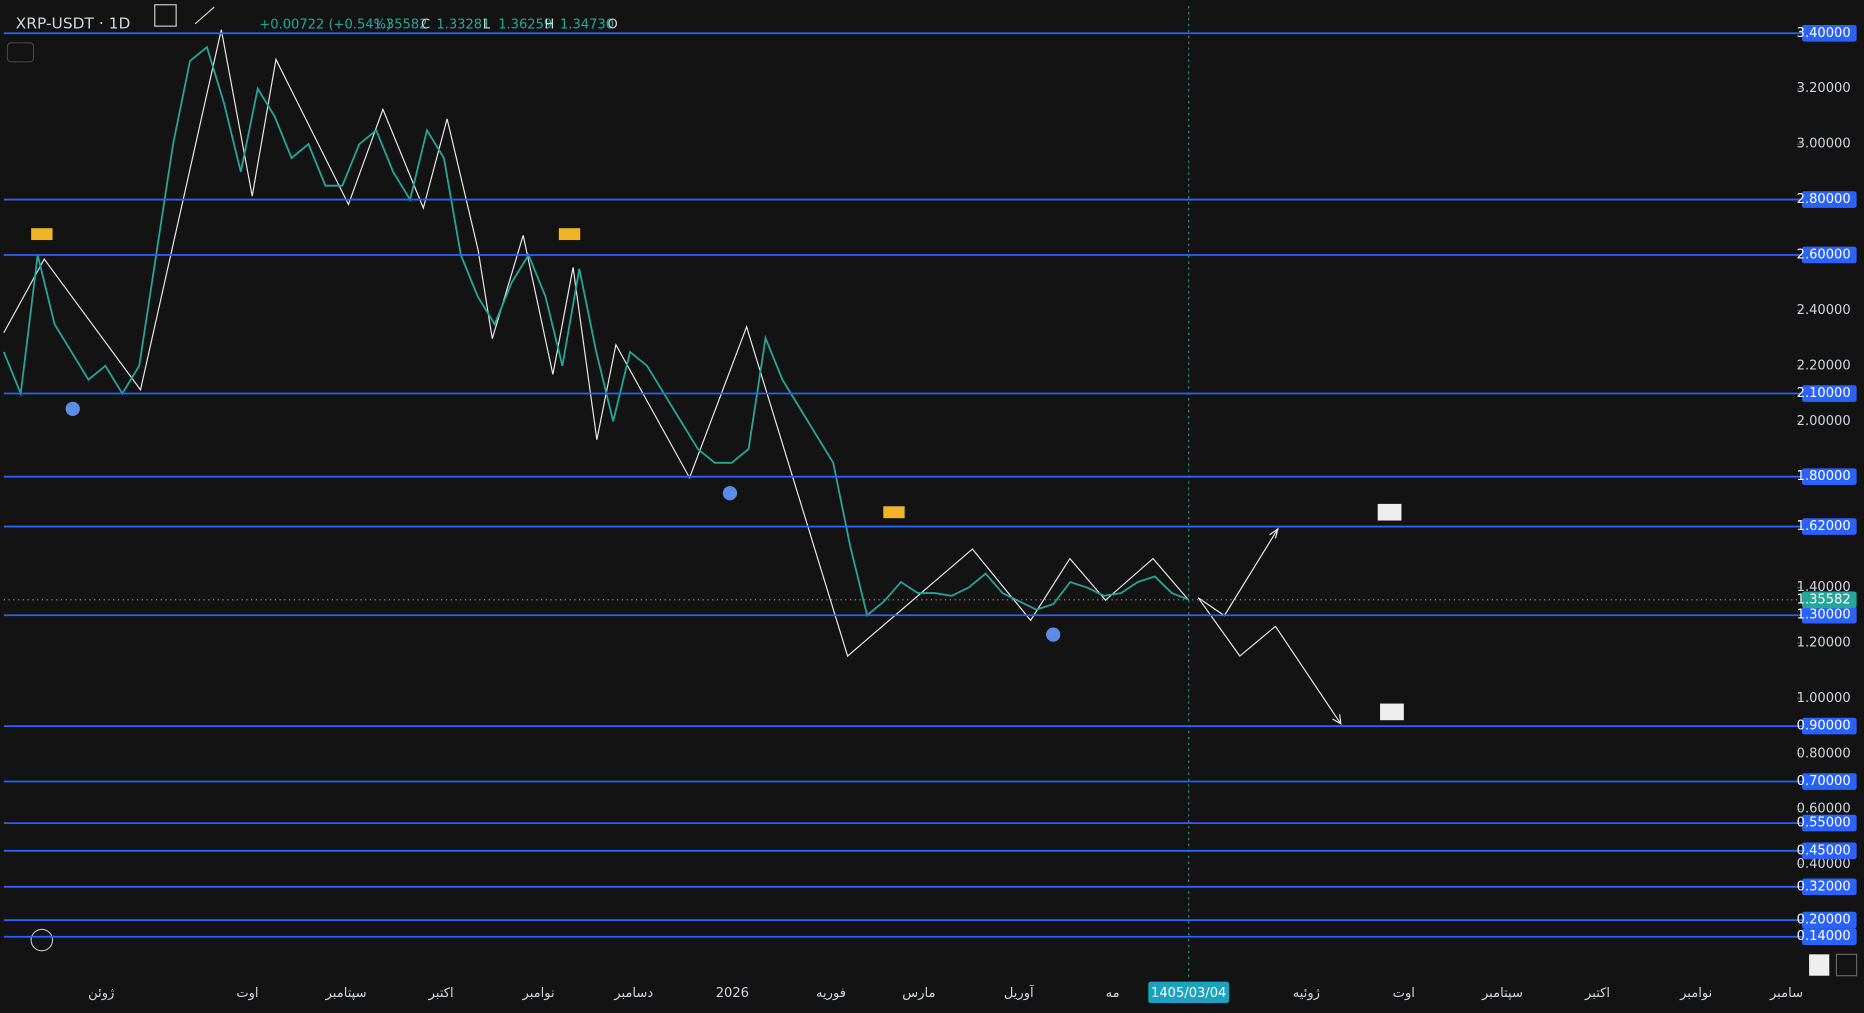 The width and height of the screenshot is (1864, 1013). Describe the element at coordinates (1846, 965) in the screenshot. I see `log-button` at that location.